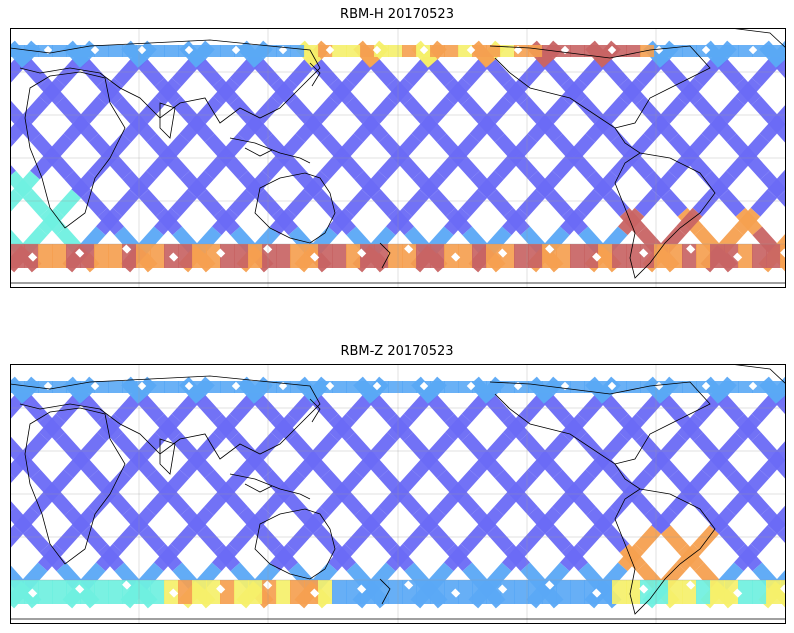 This screenshot has height=633, width=794. I want to click on panel-title-bottom: RBM-Z 20170523, so click(397, 351).